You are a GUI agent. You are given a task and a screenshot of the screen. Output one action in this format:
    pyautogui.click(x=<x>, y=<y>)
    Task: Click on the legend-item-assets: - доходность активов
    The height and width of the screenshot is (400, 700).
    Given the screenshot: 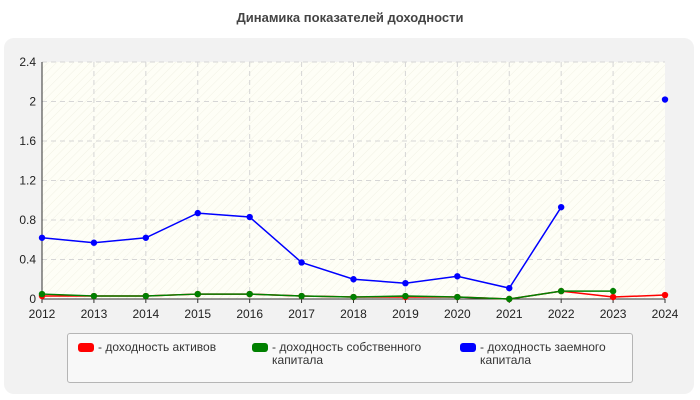 What is the action you would take?
    pyautogui.click(x=147, y=347)
    